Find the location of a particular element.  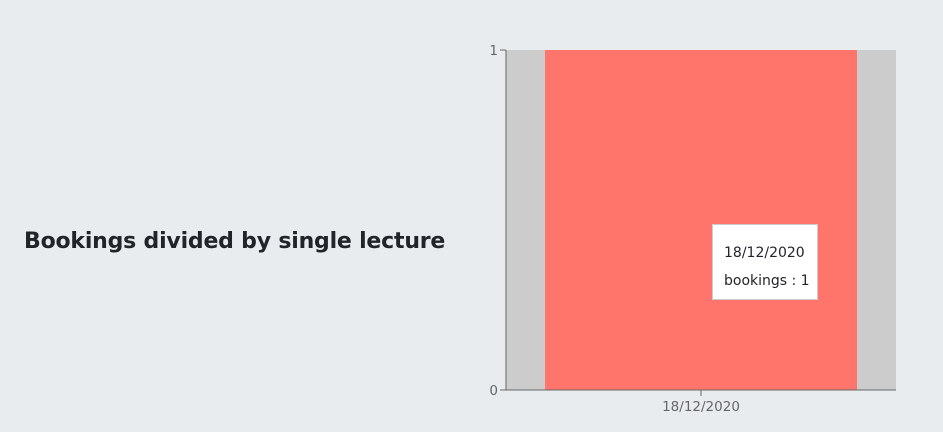

chart-section-title: Bookings divided by single lecture is located at coordinates (235, 241).